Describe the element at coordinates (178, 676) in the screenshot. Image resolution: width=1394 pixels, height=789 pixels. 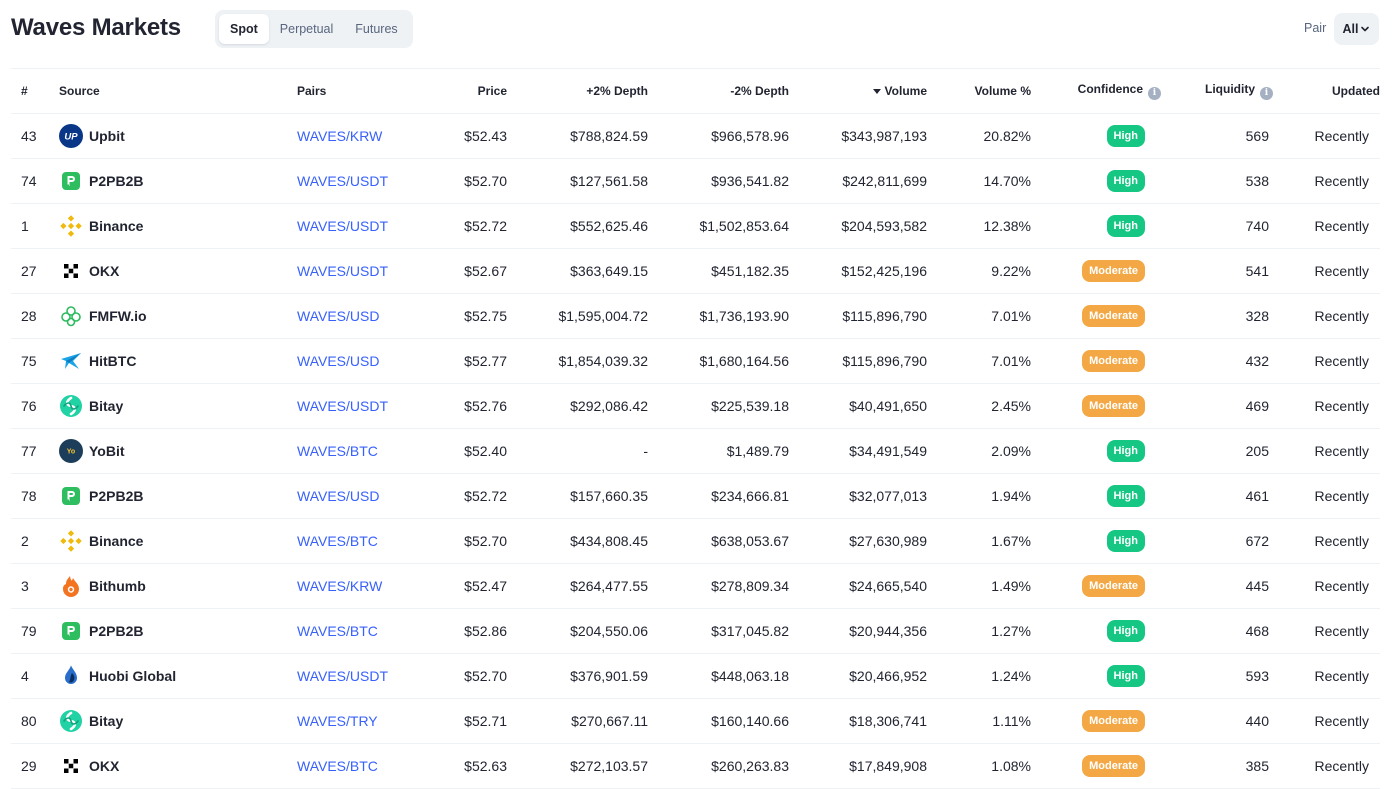
I see `source-cell: Huobi Global` at that location.